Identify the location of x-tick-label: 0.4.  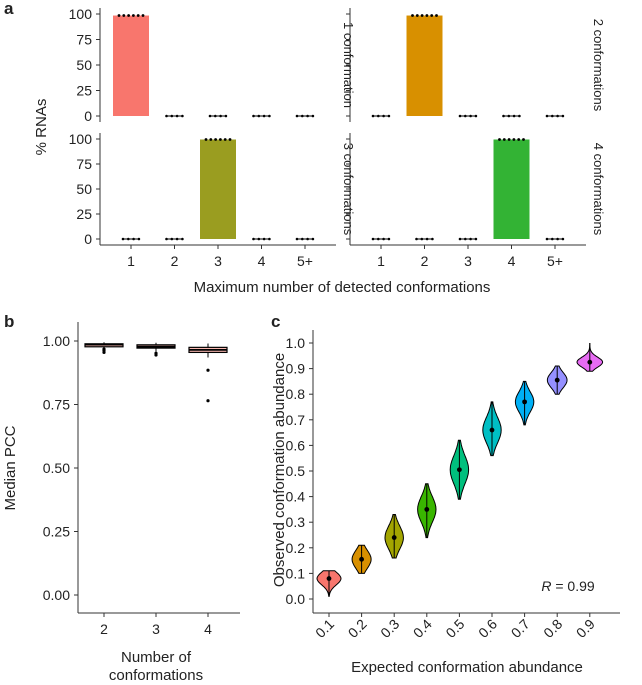
(422, 628).